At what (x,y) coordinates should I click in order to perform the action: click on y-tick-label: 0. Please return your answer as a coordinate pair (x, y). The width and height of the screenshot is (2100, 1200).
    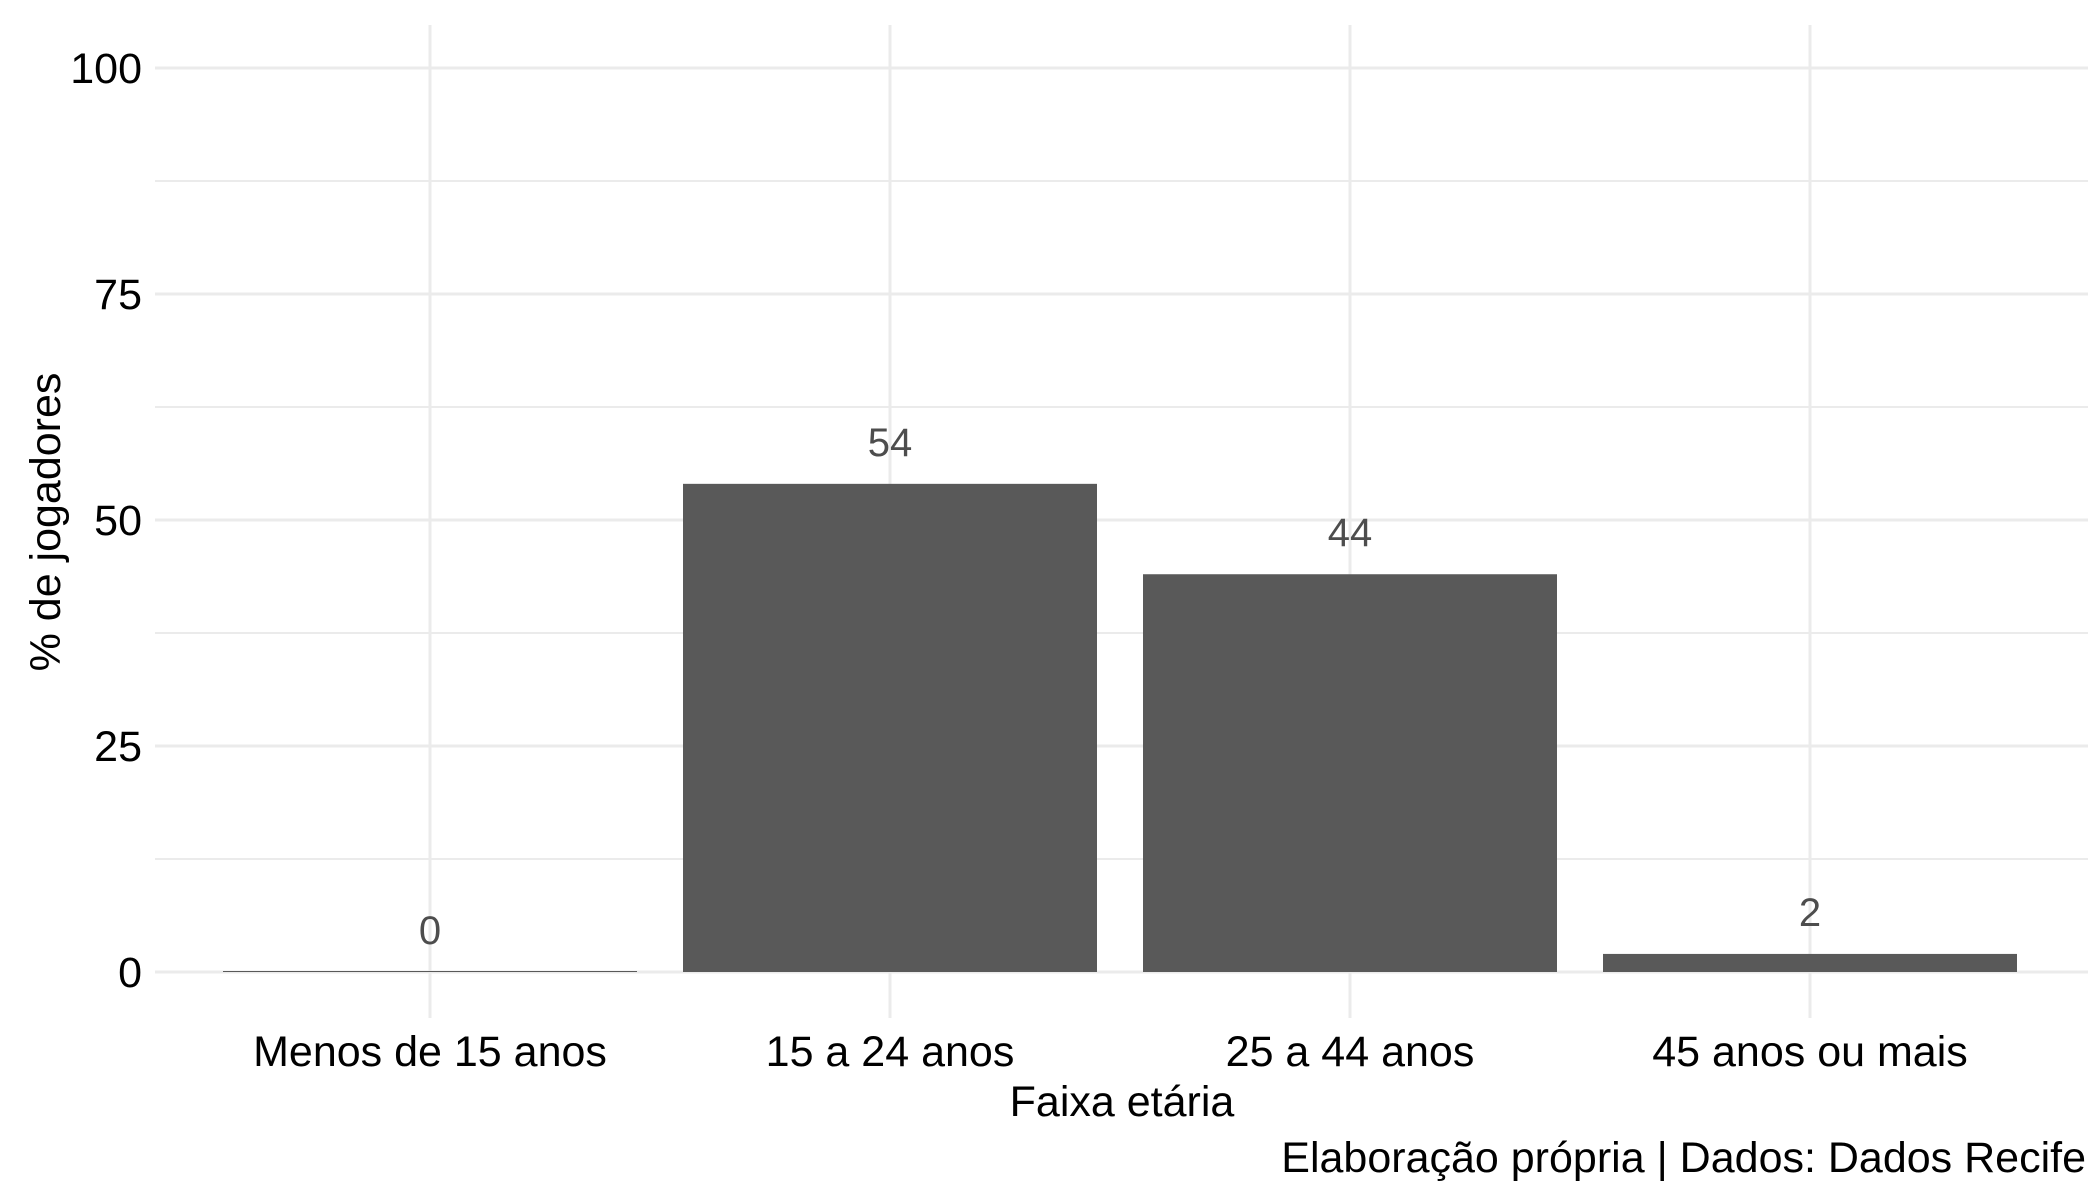
    Looking at the image, I should click on (130, 973).